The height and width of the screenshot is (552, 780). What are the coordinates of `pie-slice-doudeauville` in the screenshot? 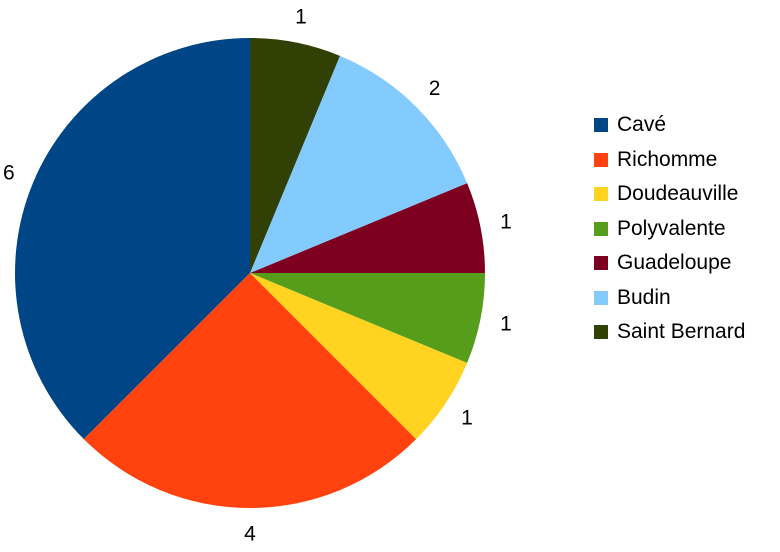 It's located at (359, 356).